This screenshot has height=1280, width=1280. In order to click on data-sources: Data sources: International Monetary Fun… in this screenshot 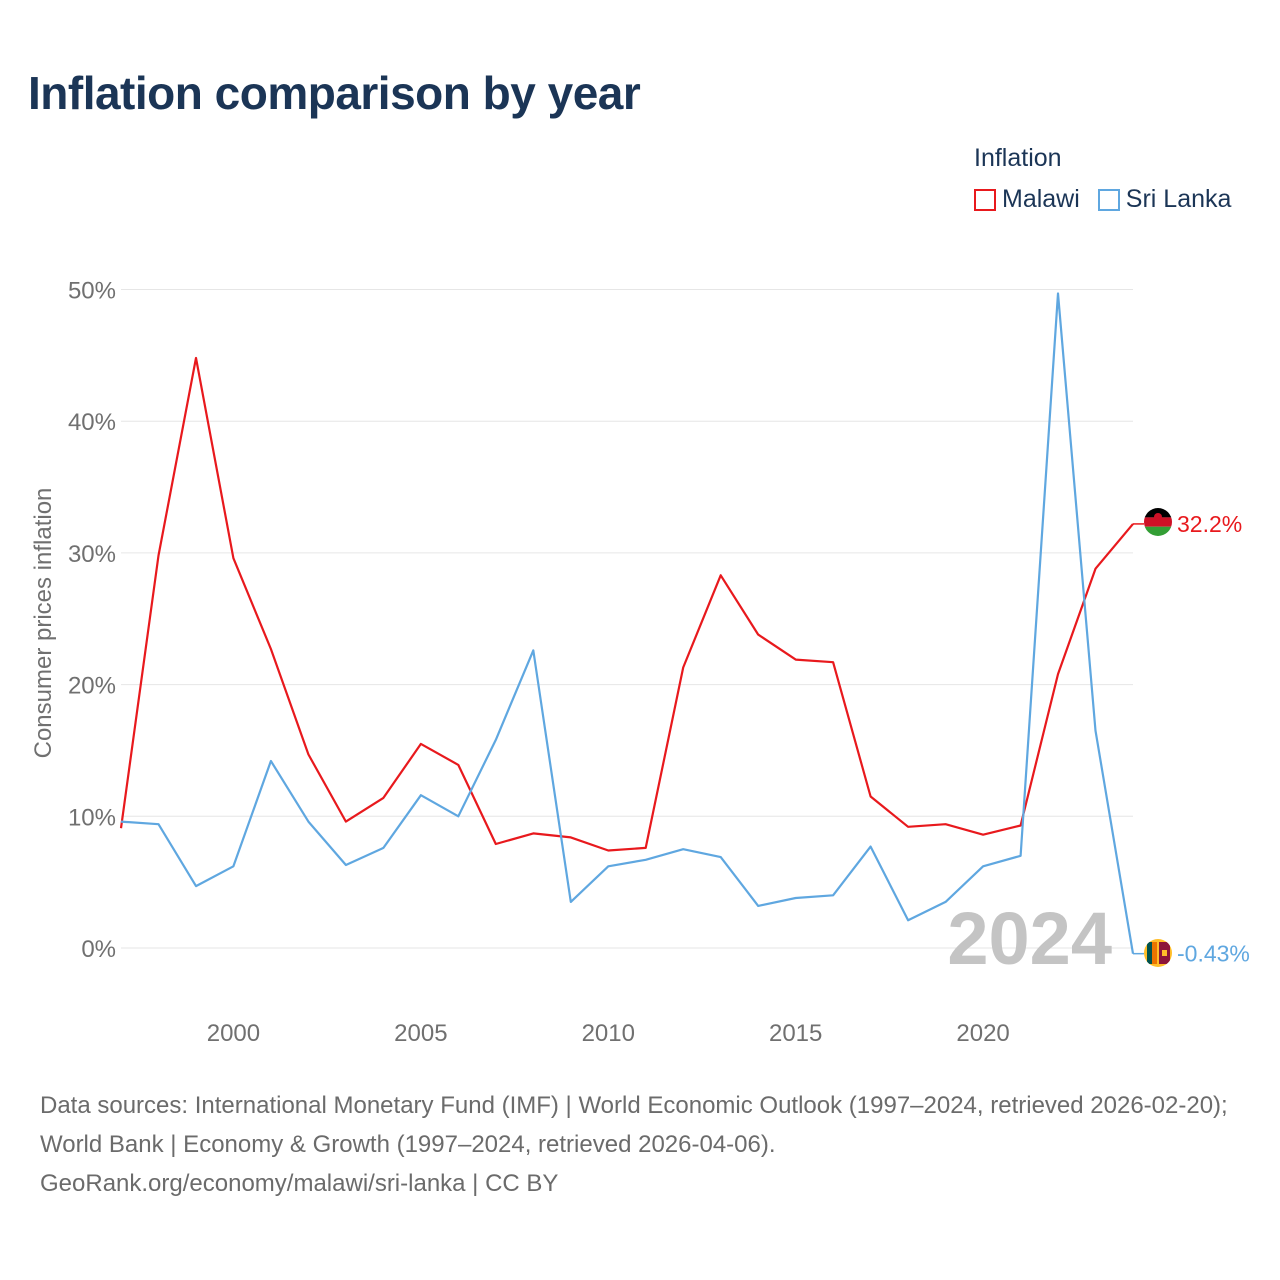, I will do `click(634, 1125)`.